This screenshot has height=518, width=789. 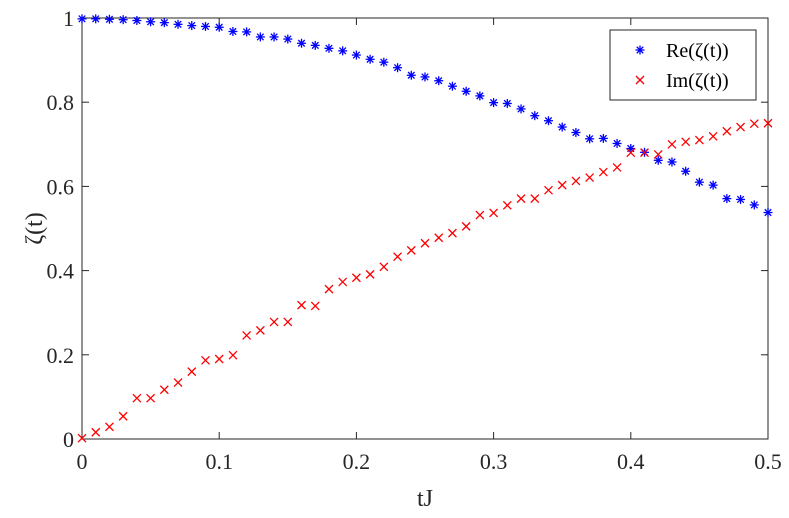 What do you see at coordinates (61, 102) in the screenshot?
I see `y-tick-label: 0.8` at bounding box center [61, 102].